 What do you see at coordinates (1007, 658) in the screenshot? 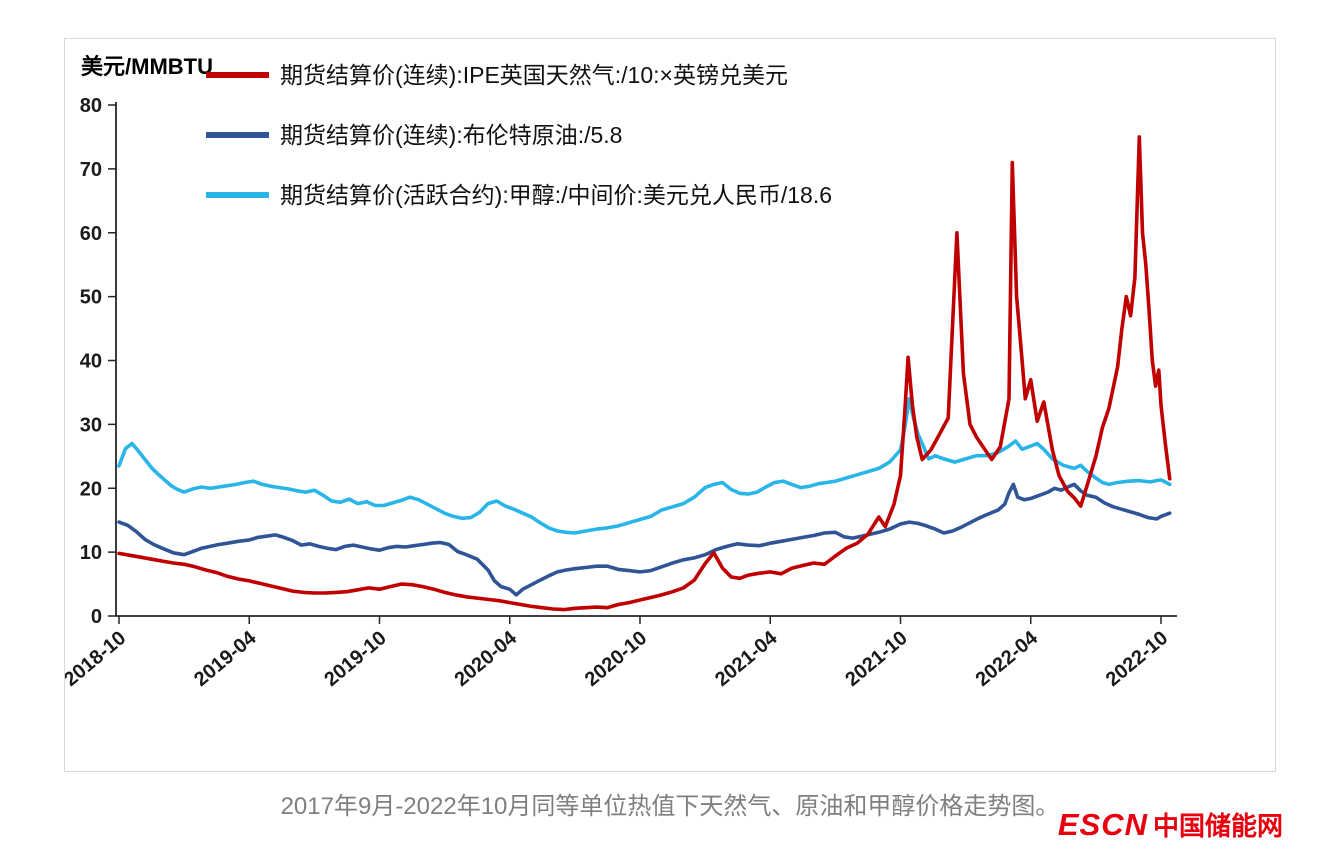
I see `svg-text: 2022-04` at bounding box center [1007, 658].